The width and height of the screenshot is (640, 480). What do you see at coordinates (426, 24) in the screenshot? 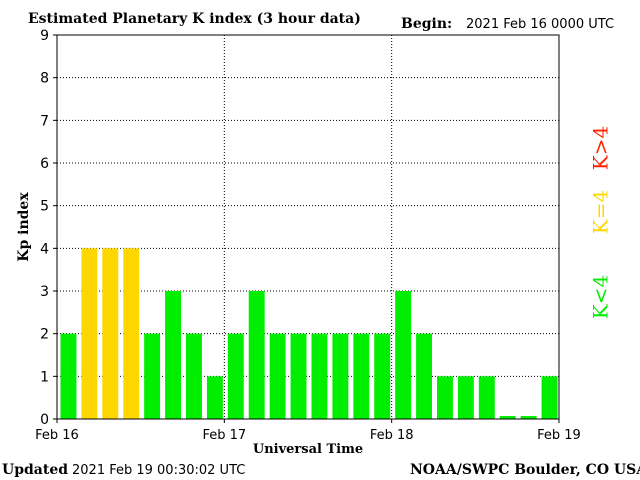
I see `begin-label: Begin:` at bounding box center [426, 24].